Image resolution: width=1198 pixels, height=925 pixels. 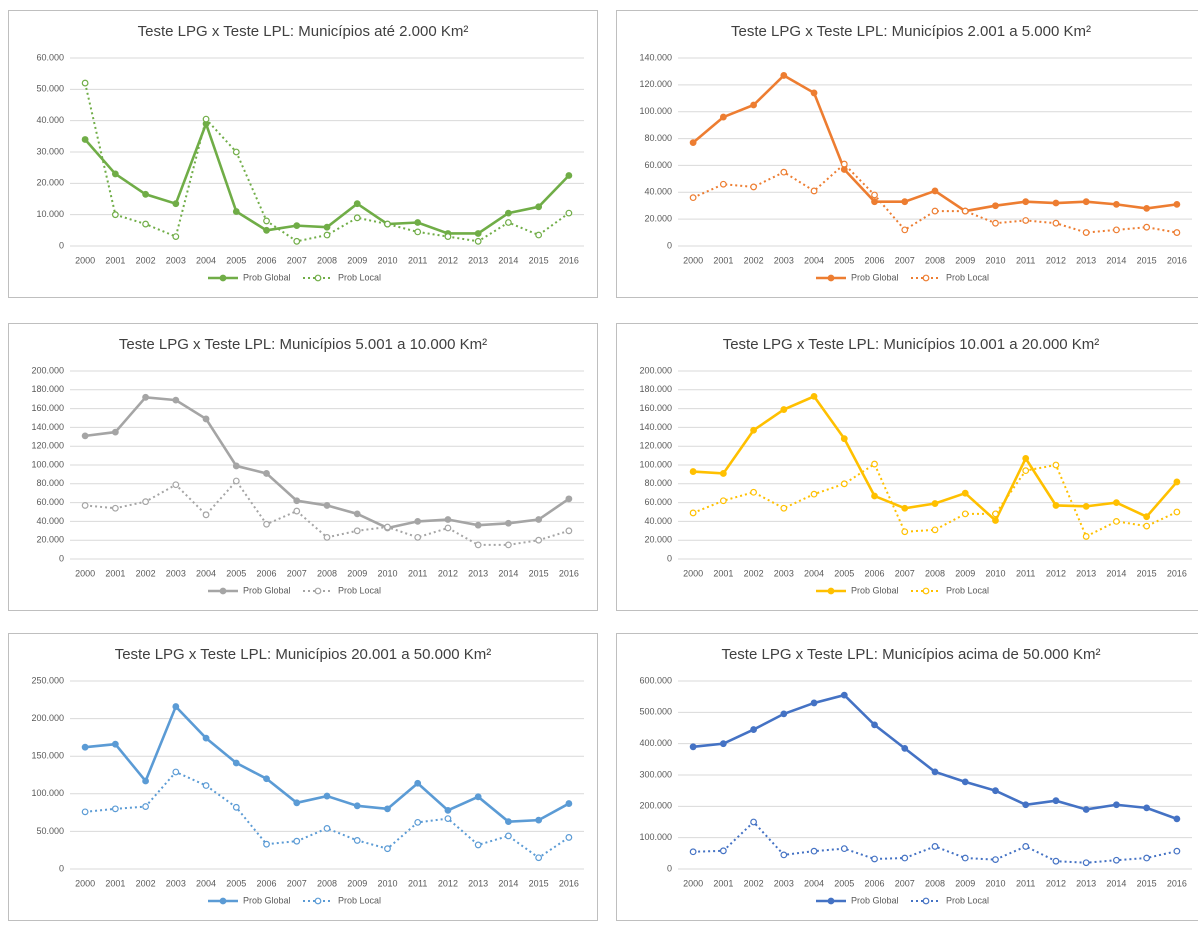 What do you see at coordinates (47, 680) in the screenshot?
I see `y-tick-label: 250.000` at bounding box center [47, 680].